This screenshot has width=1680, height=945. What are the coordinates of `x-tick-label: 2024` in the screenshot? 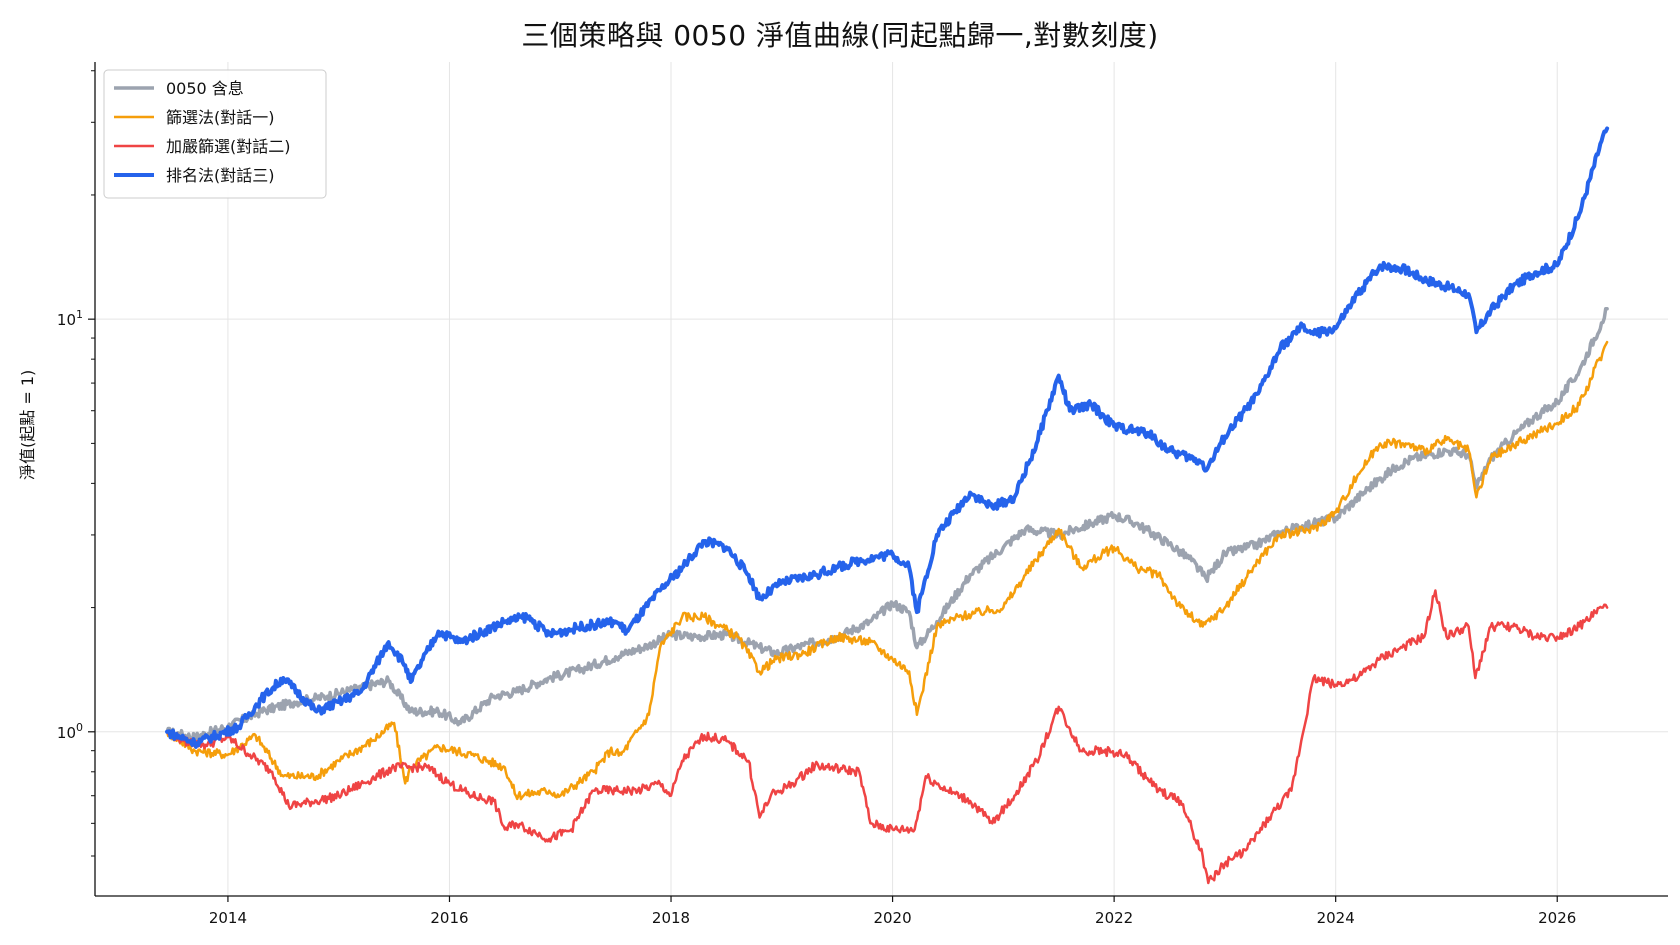 It's located at (1336, 918).